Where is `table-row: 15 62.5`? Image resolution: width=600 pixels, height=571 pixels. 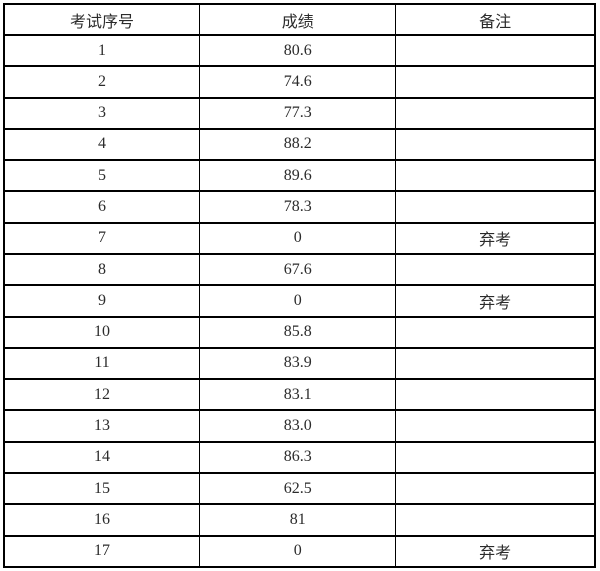 table-row: 15 62.5 is located at coordinates (299, 488).